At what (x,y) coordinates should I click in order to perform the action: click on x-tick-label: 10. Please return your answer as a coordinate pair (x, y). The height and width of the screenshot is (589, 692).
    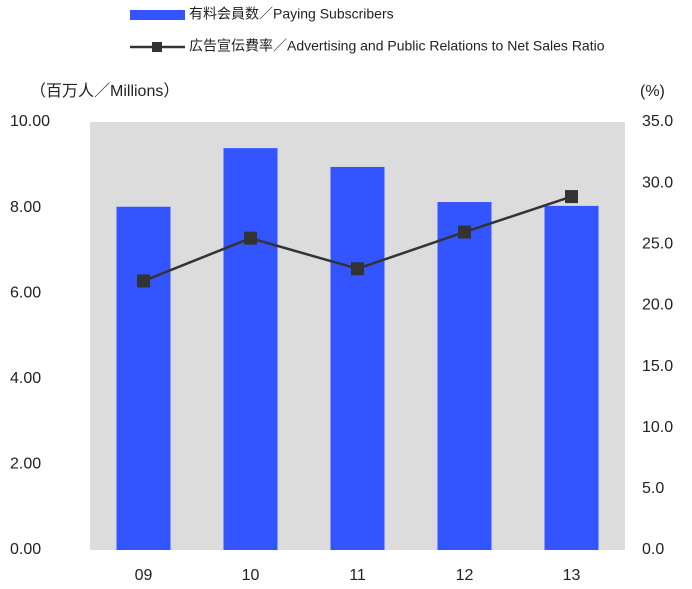
    Looking at the image, I should click on (251, 575).